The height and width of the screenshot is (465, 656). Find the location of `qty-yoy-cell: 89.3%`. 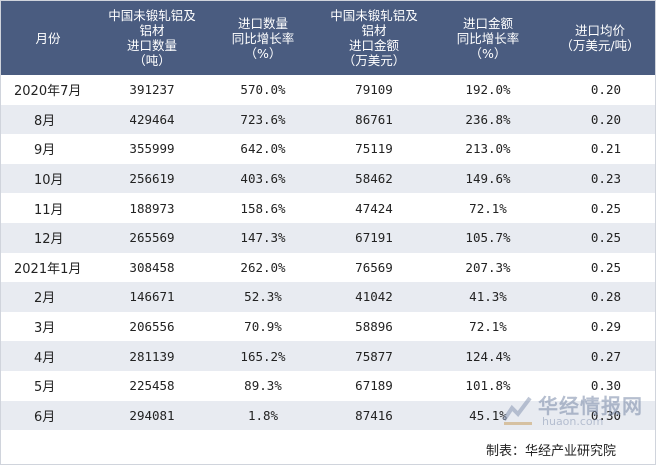

qty-yoy-cell: 89.3% is located at coordinates (263, 385).